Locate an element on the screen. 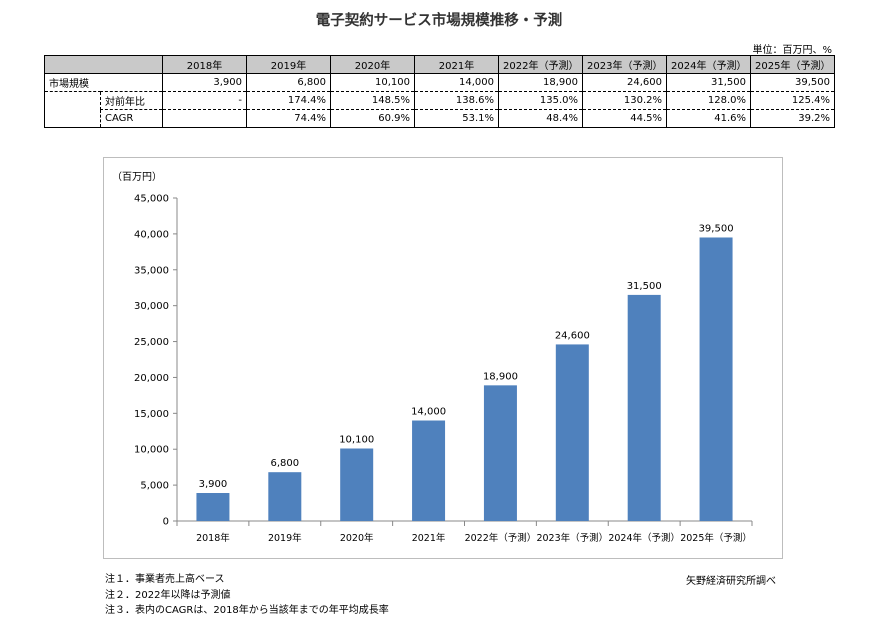 The width and height of the screenshot is (878, 642). x-tick-label: 2018年 is located at coordinates (213, 538).